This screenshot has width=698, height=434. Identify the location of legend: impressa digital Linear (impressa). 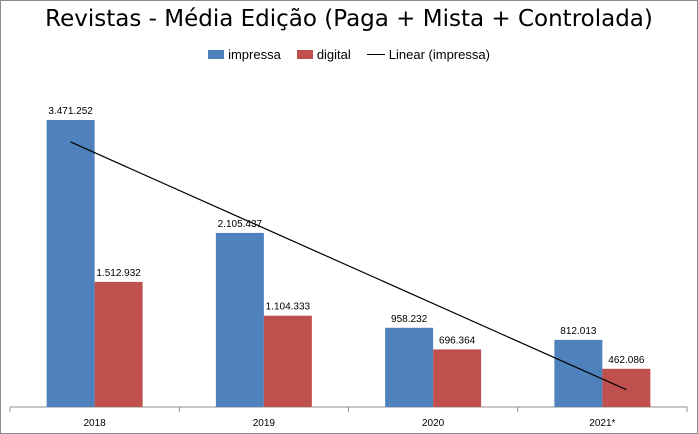
(349, 54).